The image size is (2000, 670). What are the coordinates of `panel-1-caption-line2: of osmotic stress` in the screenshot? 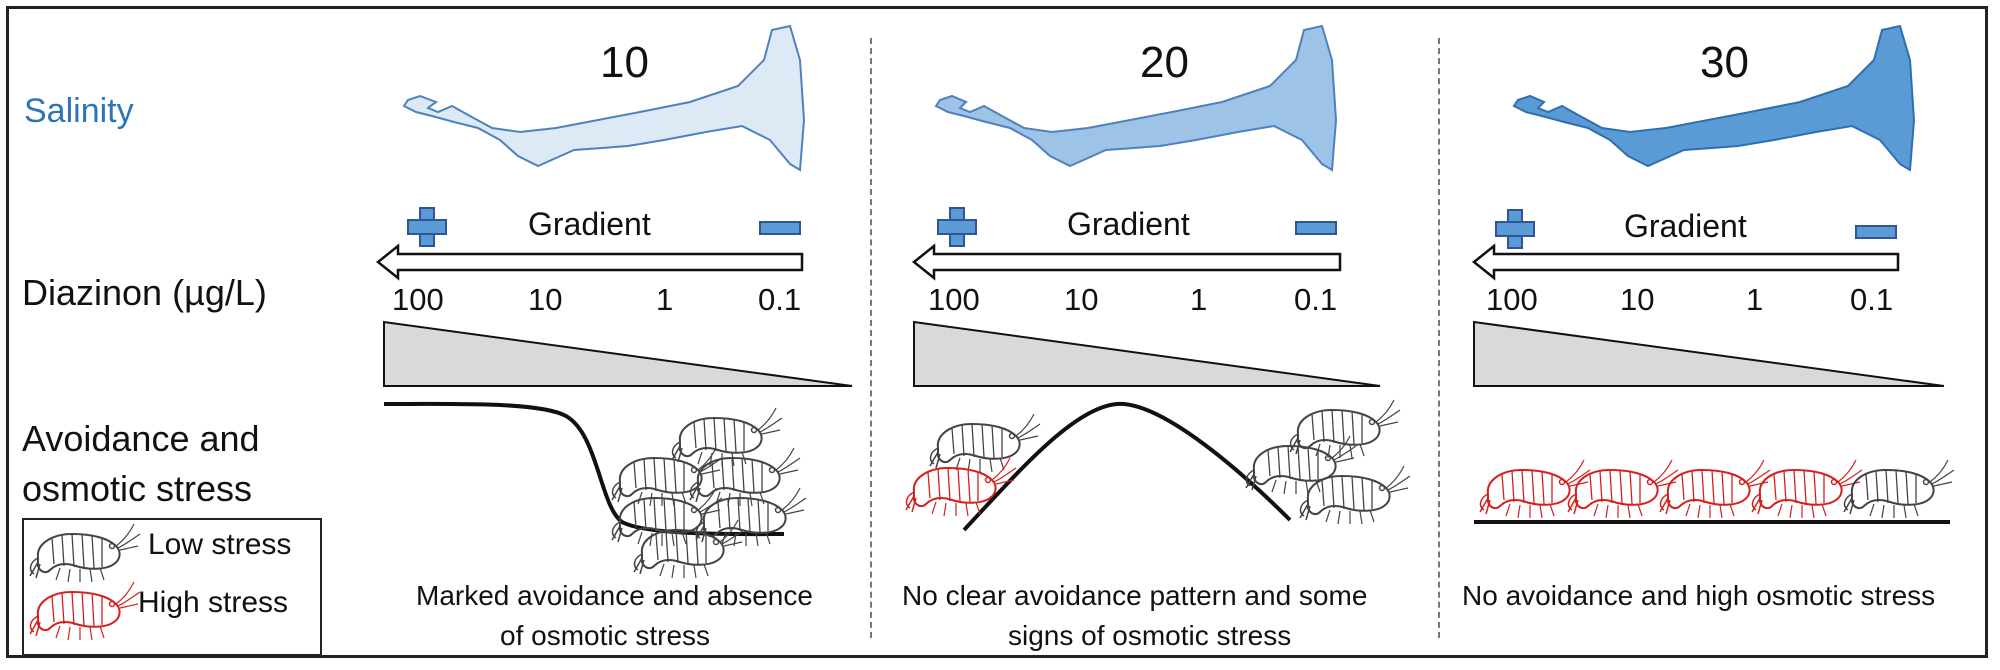 It's located at (605, 635).